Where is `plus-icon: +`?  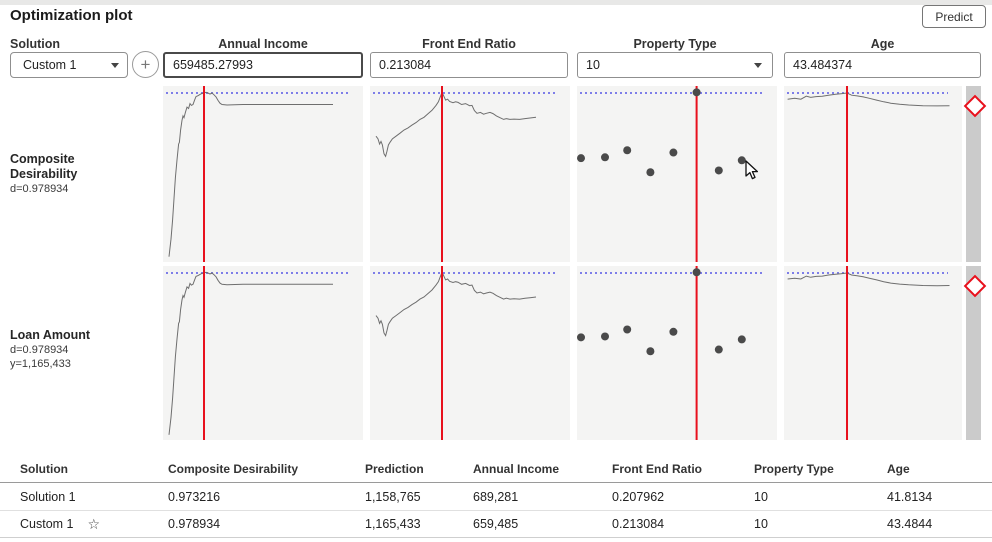
plus-icon: + is located at coordinates (145, 64).